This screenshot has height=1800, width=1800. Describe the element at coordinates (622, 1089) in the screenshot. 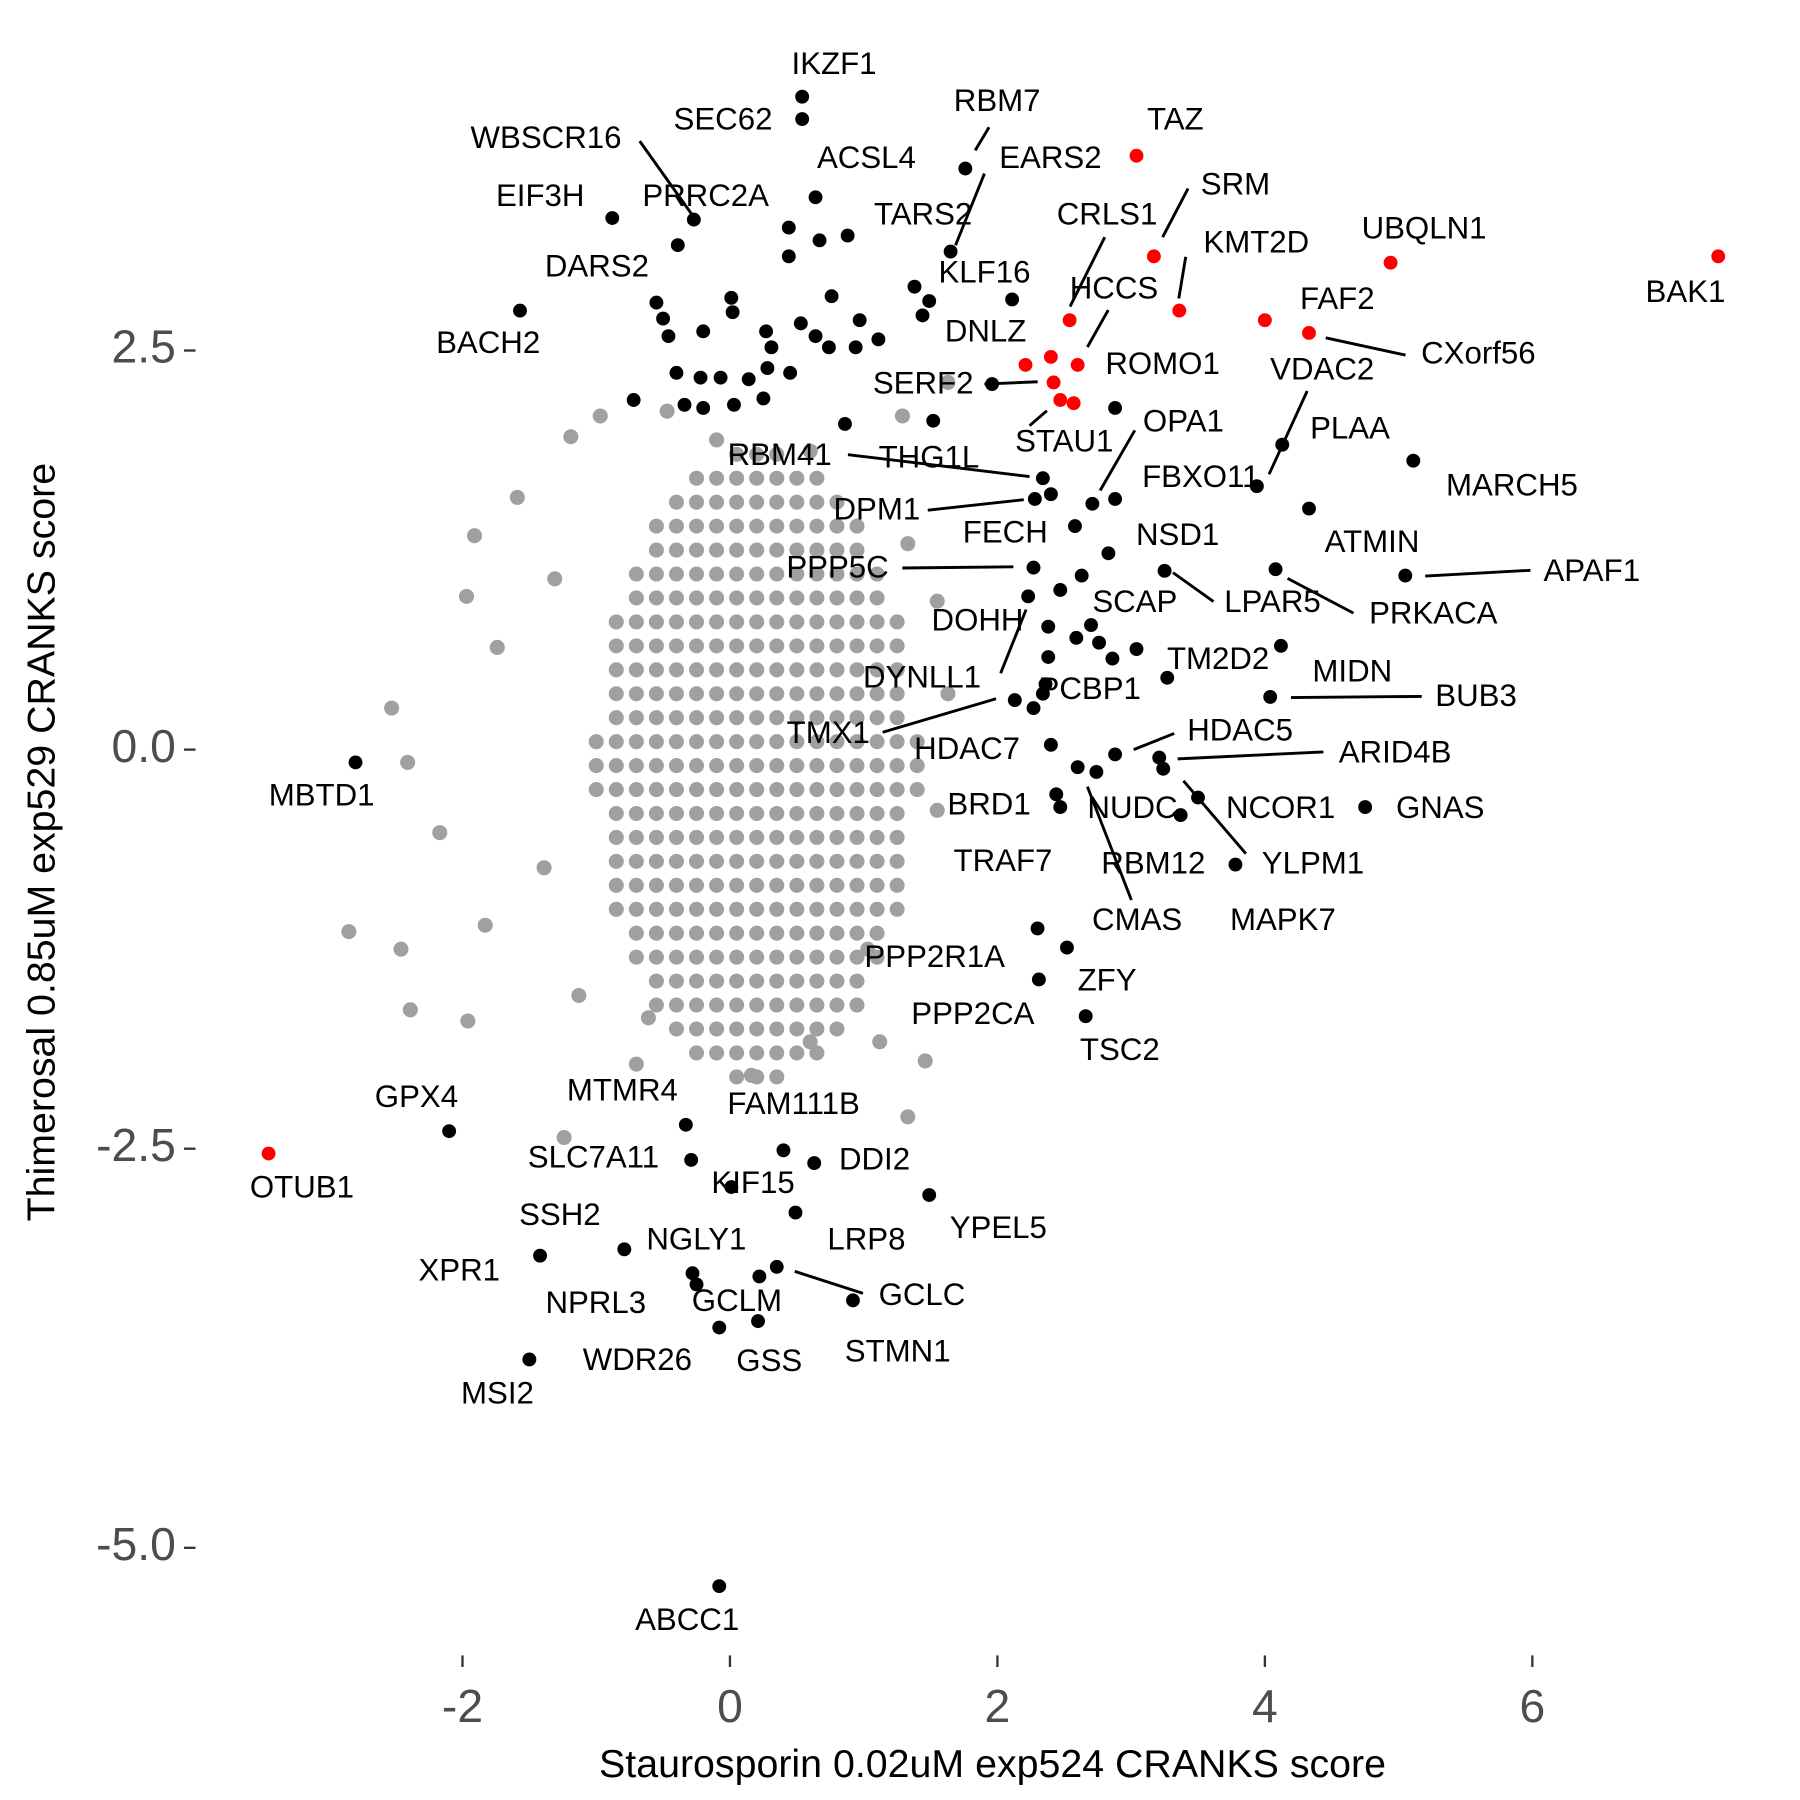

I see `point-label: MTMR4` at that location.